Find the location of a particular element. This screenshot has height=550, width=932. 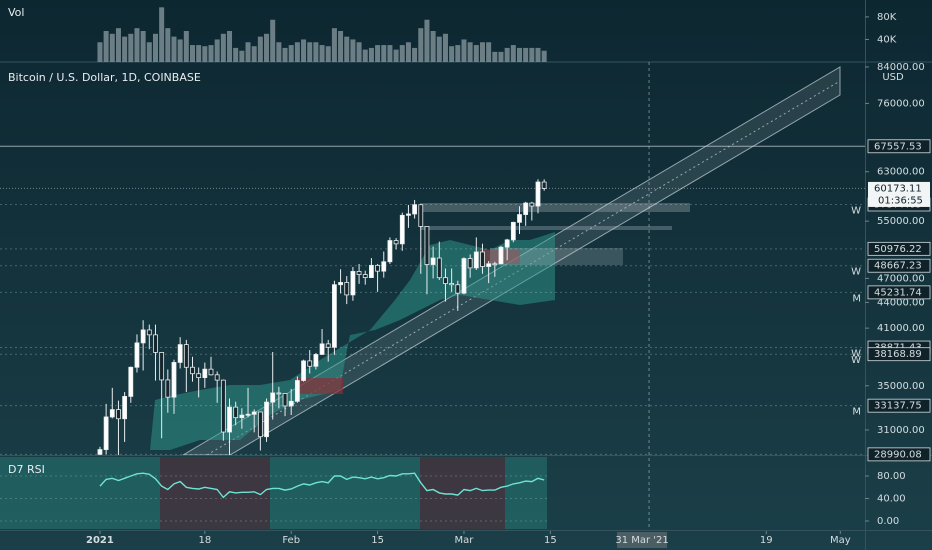

level-tag: W is located at coordinates (856, 354).